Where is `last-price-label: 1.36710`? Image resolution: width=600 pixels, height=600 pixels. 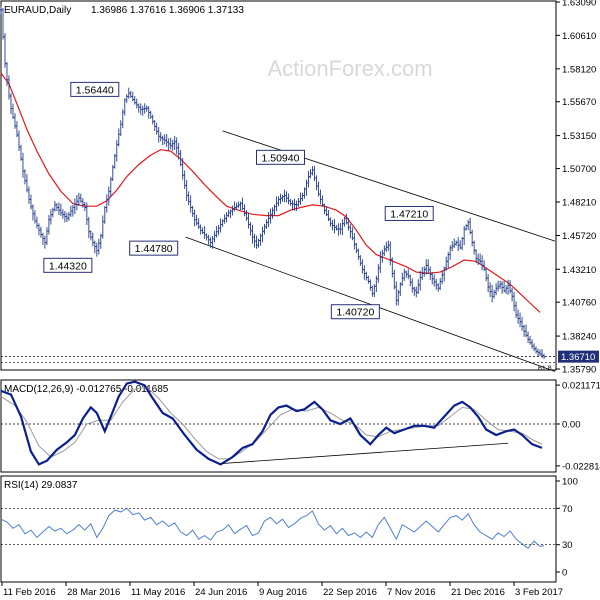 last-price-label: 1.36710 is located at coordinates (578, 357).